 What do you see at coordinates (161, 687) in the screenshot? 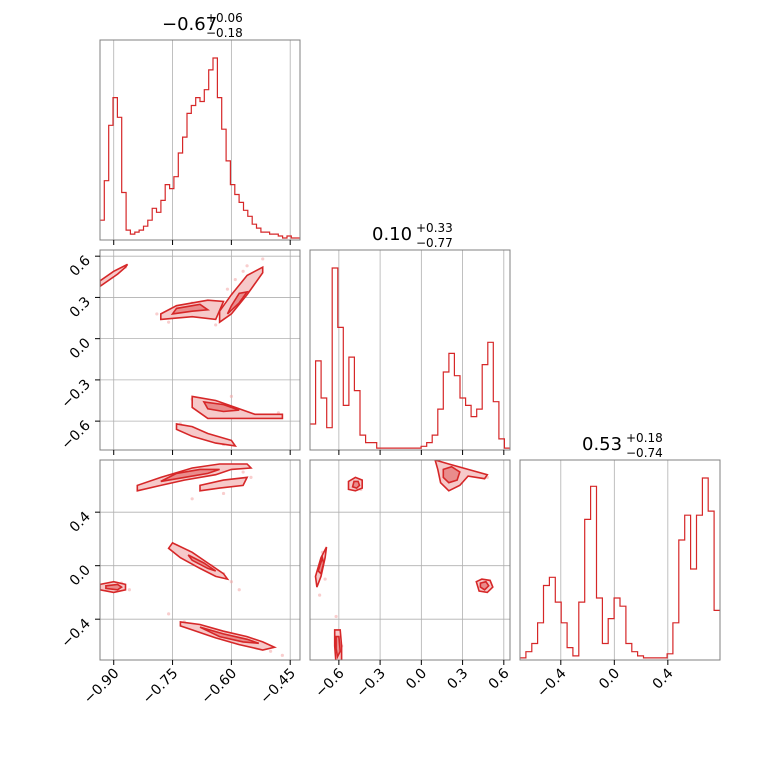
I see `x-tick-label: −0.75` at bounding box center [161, 687].